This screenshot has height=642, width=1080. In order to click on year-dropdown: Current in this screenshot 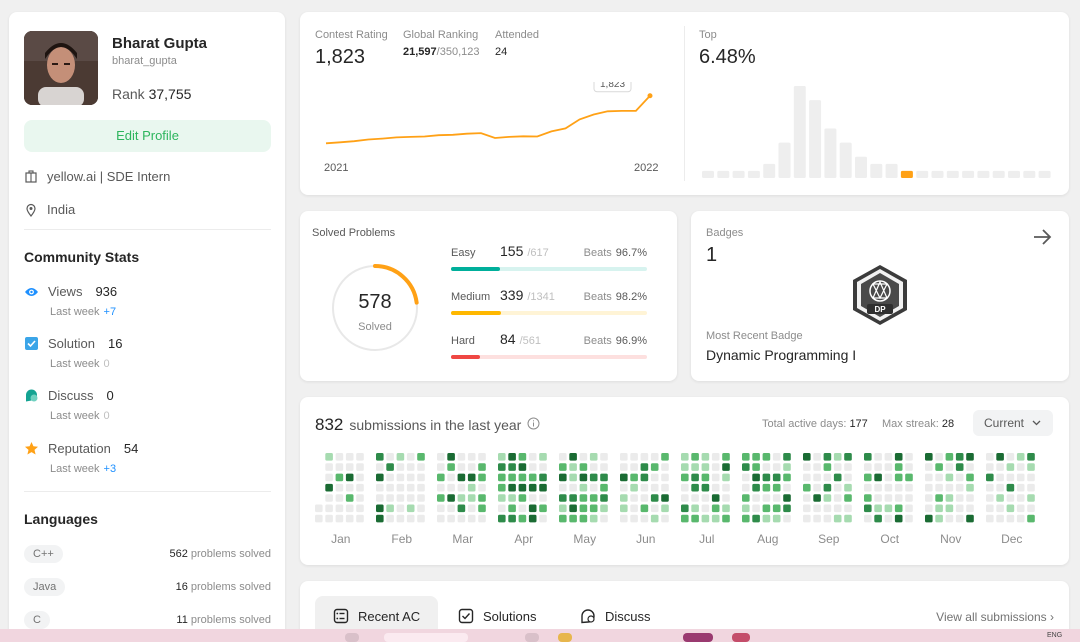, I will do `click(1013, 423)`.